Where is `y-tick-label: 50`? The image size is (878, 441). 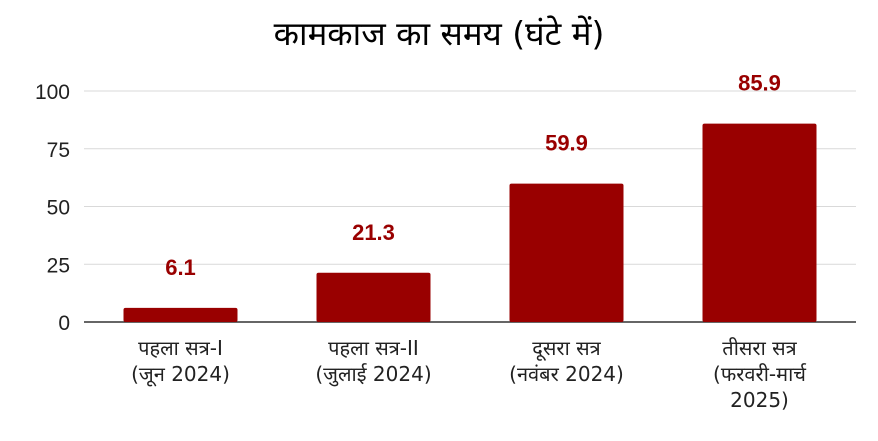
y-tick-label: 50 is located at coordinates (58, 208).